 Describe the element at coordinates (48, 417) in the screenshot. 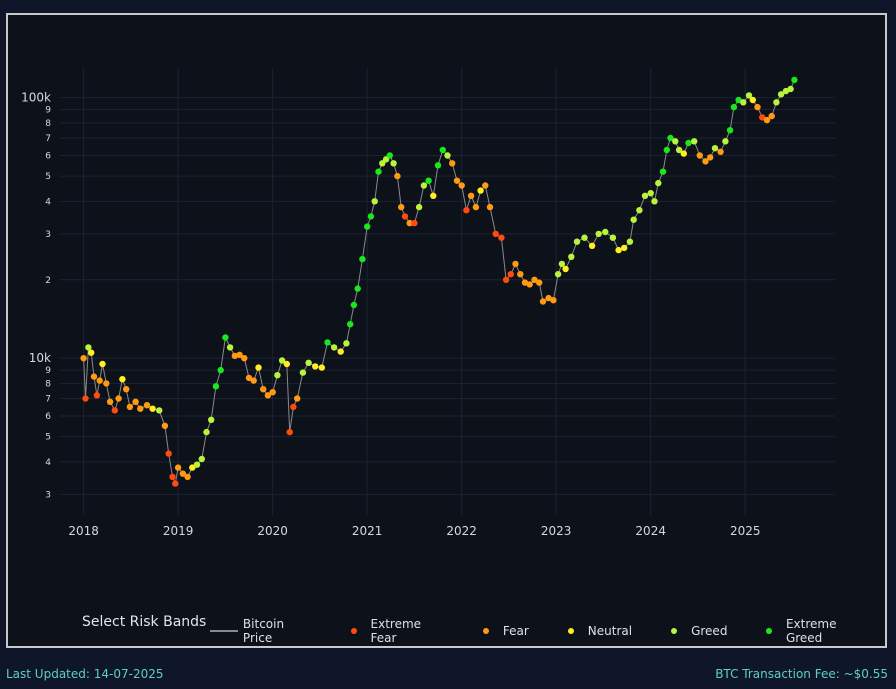

I see `y-tick-label: 6` at that location.